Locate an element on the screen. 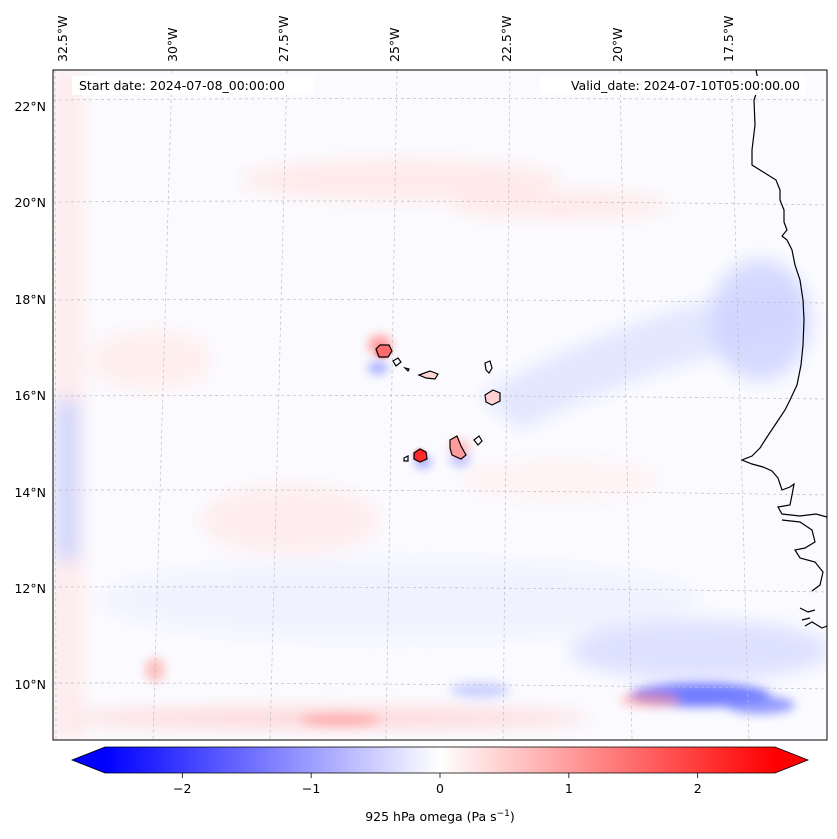  lon-label-20w: 20°W is located at coordinates (617, 44).